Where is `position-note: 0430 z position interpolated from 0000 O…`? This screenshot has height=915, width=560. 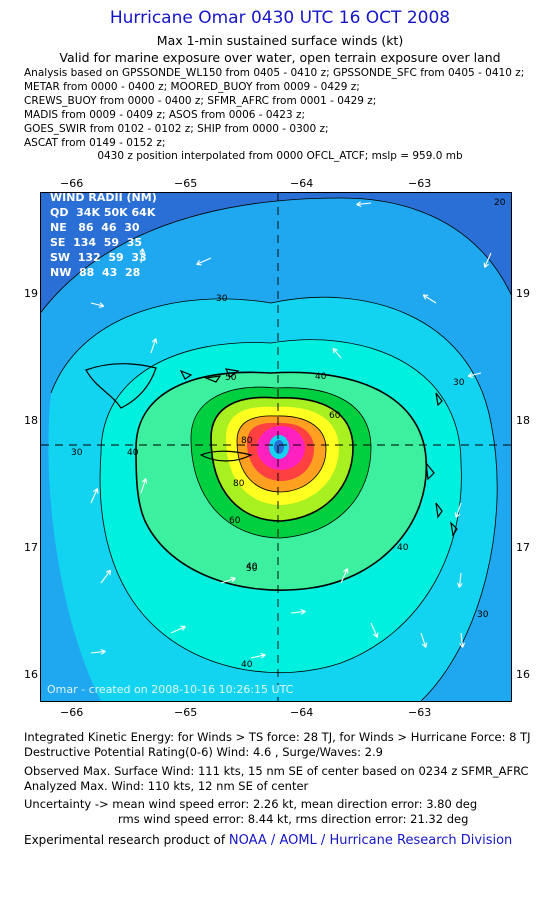 position-note: 0430 z position interpolated from 0000 O… is located at coordinates (280, 156).